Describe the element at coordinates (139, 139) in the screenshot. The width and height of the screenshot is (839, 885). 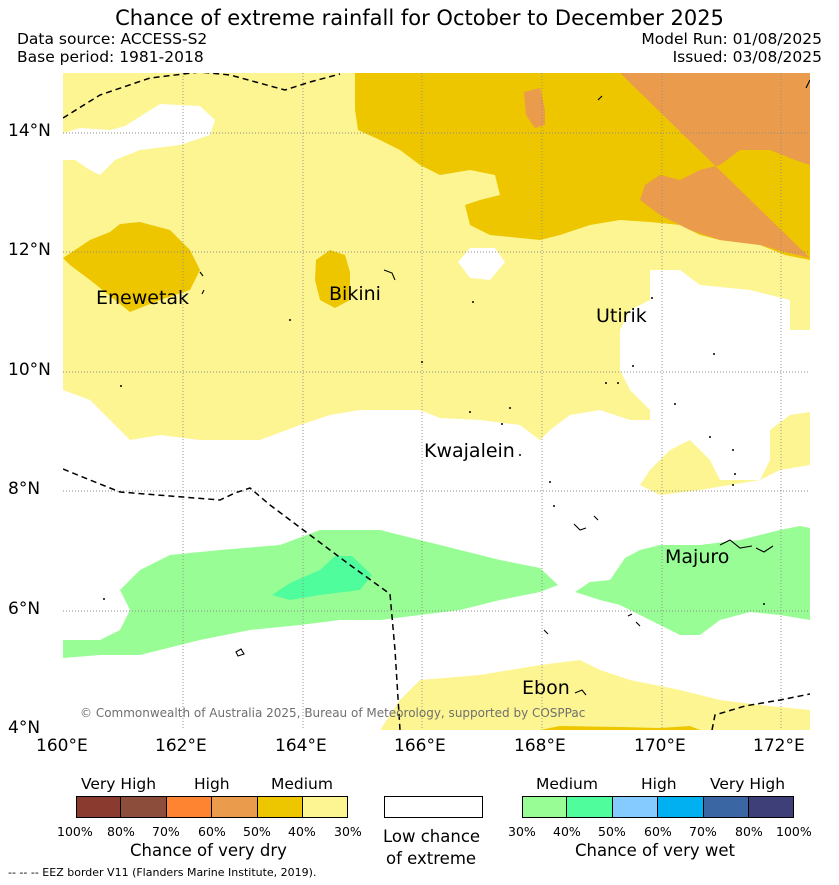
I see `low-chance-hole-west` at that location.